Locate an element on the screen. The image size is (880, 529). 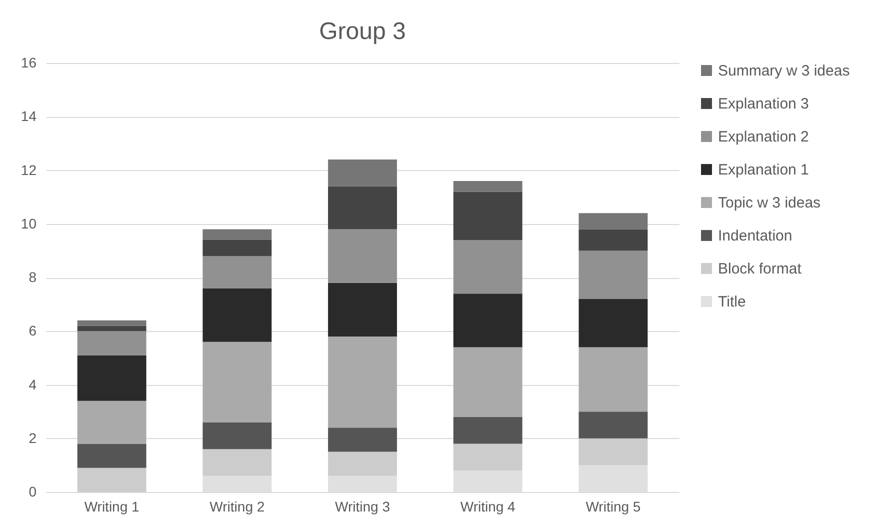
legend-label: Indentation is located at coordinates (755, 236).